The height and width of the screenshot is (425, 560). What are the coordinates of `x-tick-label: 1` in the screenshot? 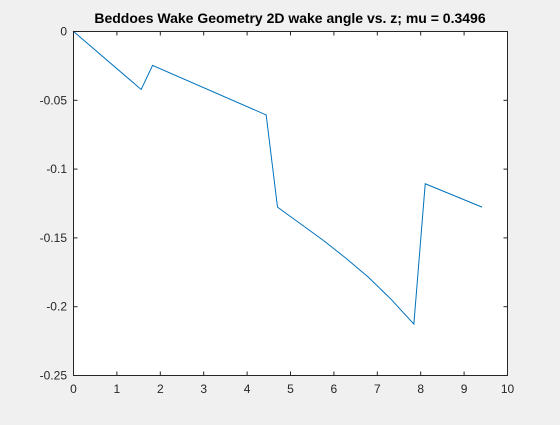 It's located at (117, 389).